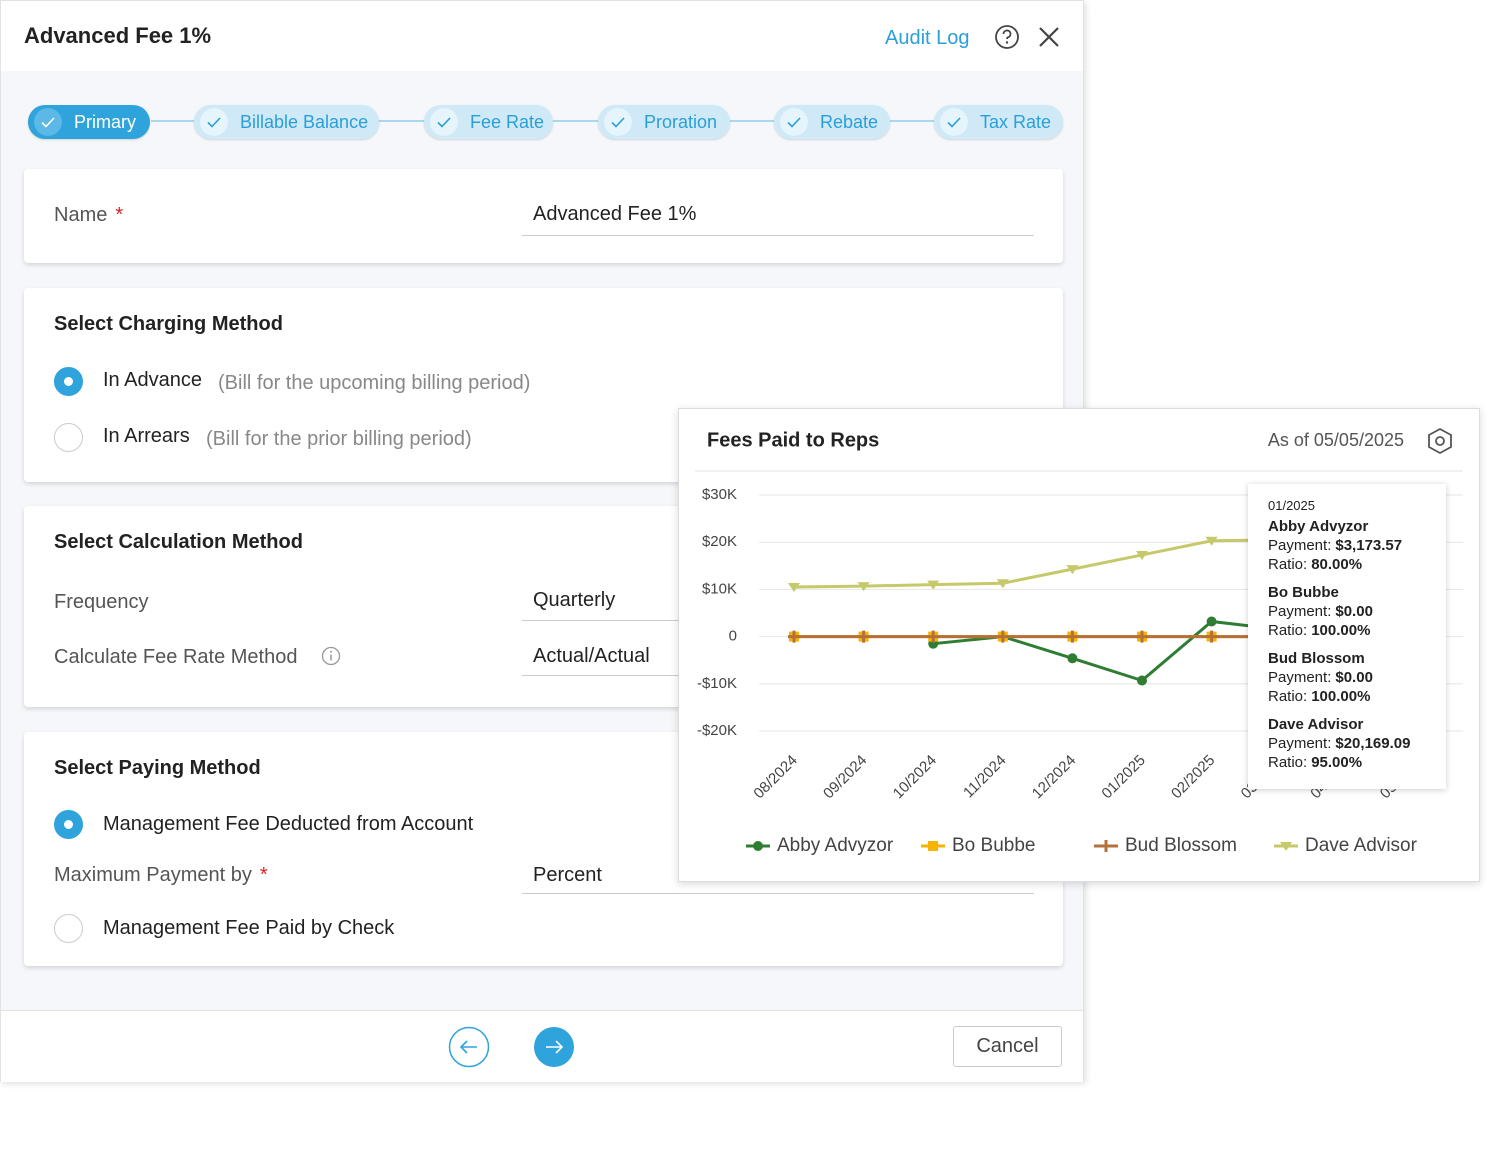  What do you see at coordinates (1007, 37) in the screenshot?
I see `help-icon` at bounding box center [1007, 37].